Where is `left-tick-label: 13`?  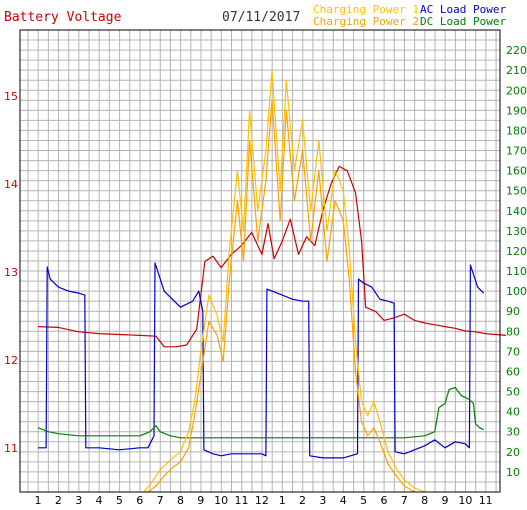 left-tick-label: 13 is located at coordinates (11, 272).